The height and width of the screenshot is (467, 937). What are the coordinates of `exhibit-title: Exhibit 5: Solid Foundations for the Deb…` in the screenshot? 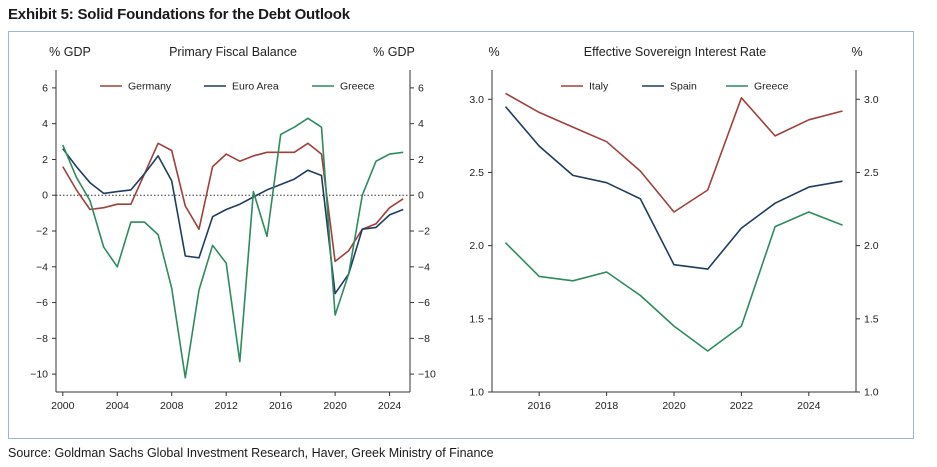 It's located at (179, 14).